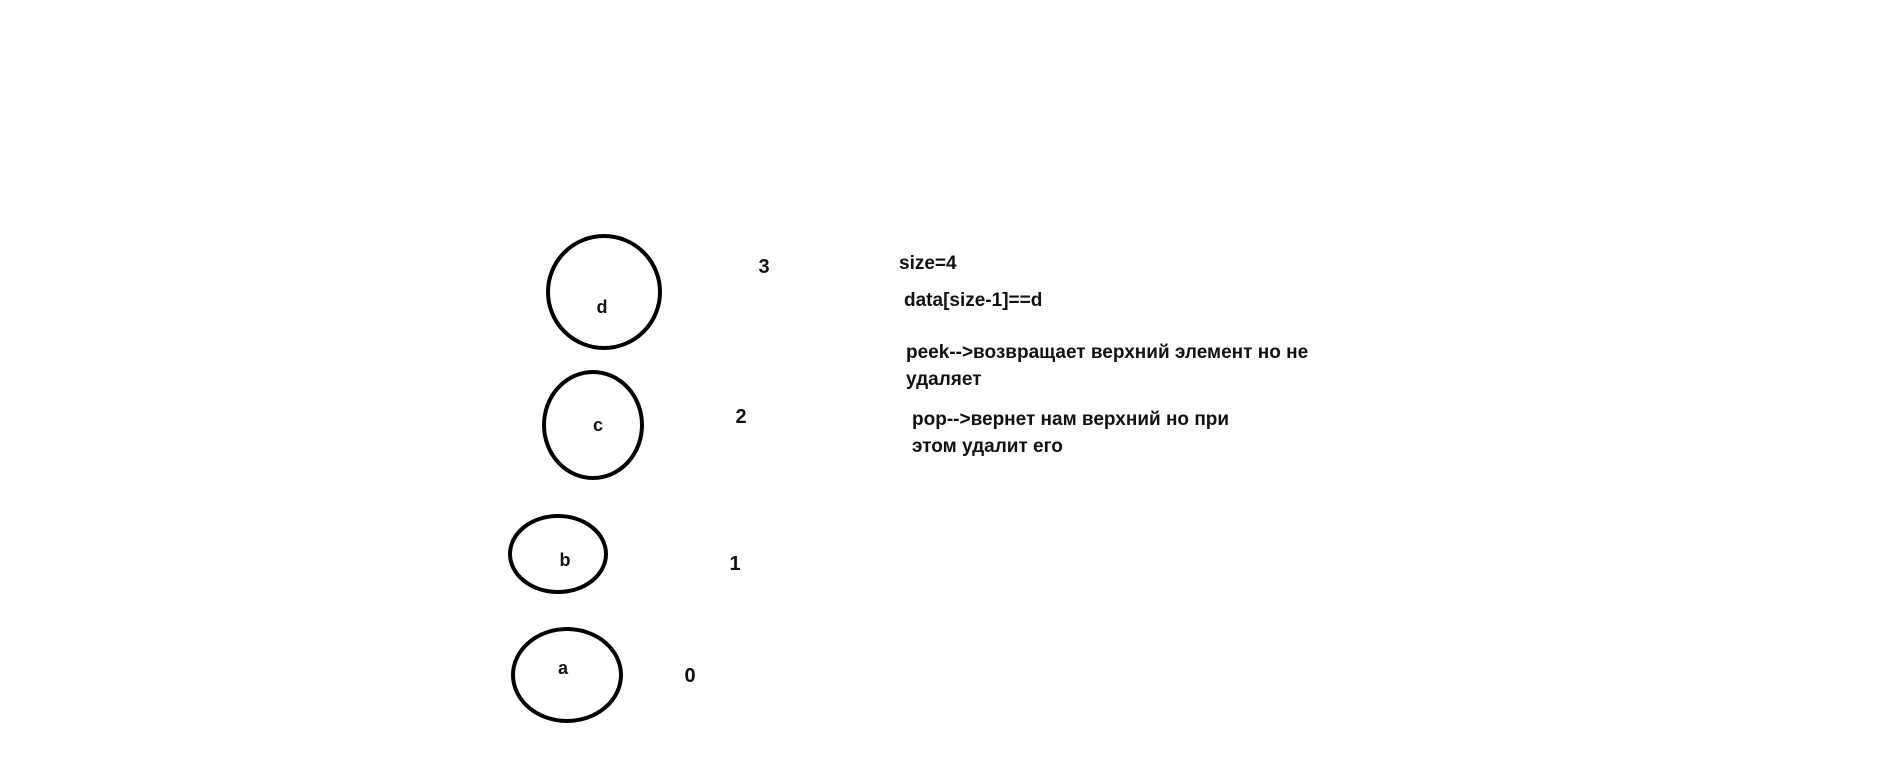  I want to click on node-circle-a, so click(567, 675).